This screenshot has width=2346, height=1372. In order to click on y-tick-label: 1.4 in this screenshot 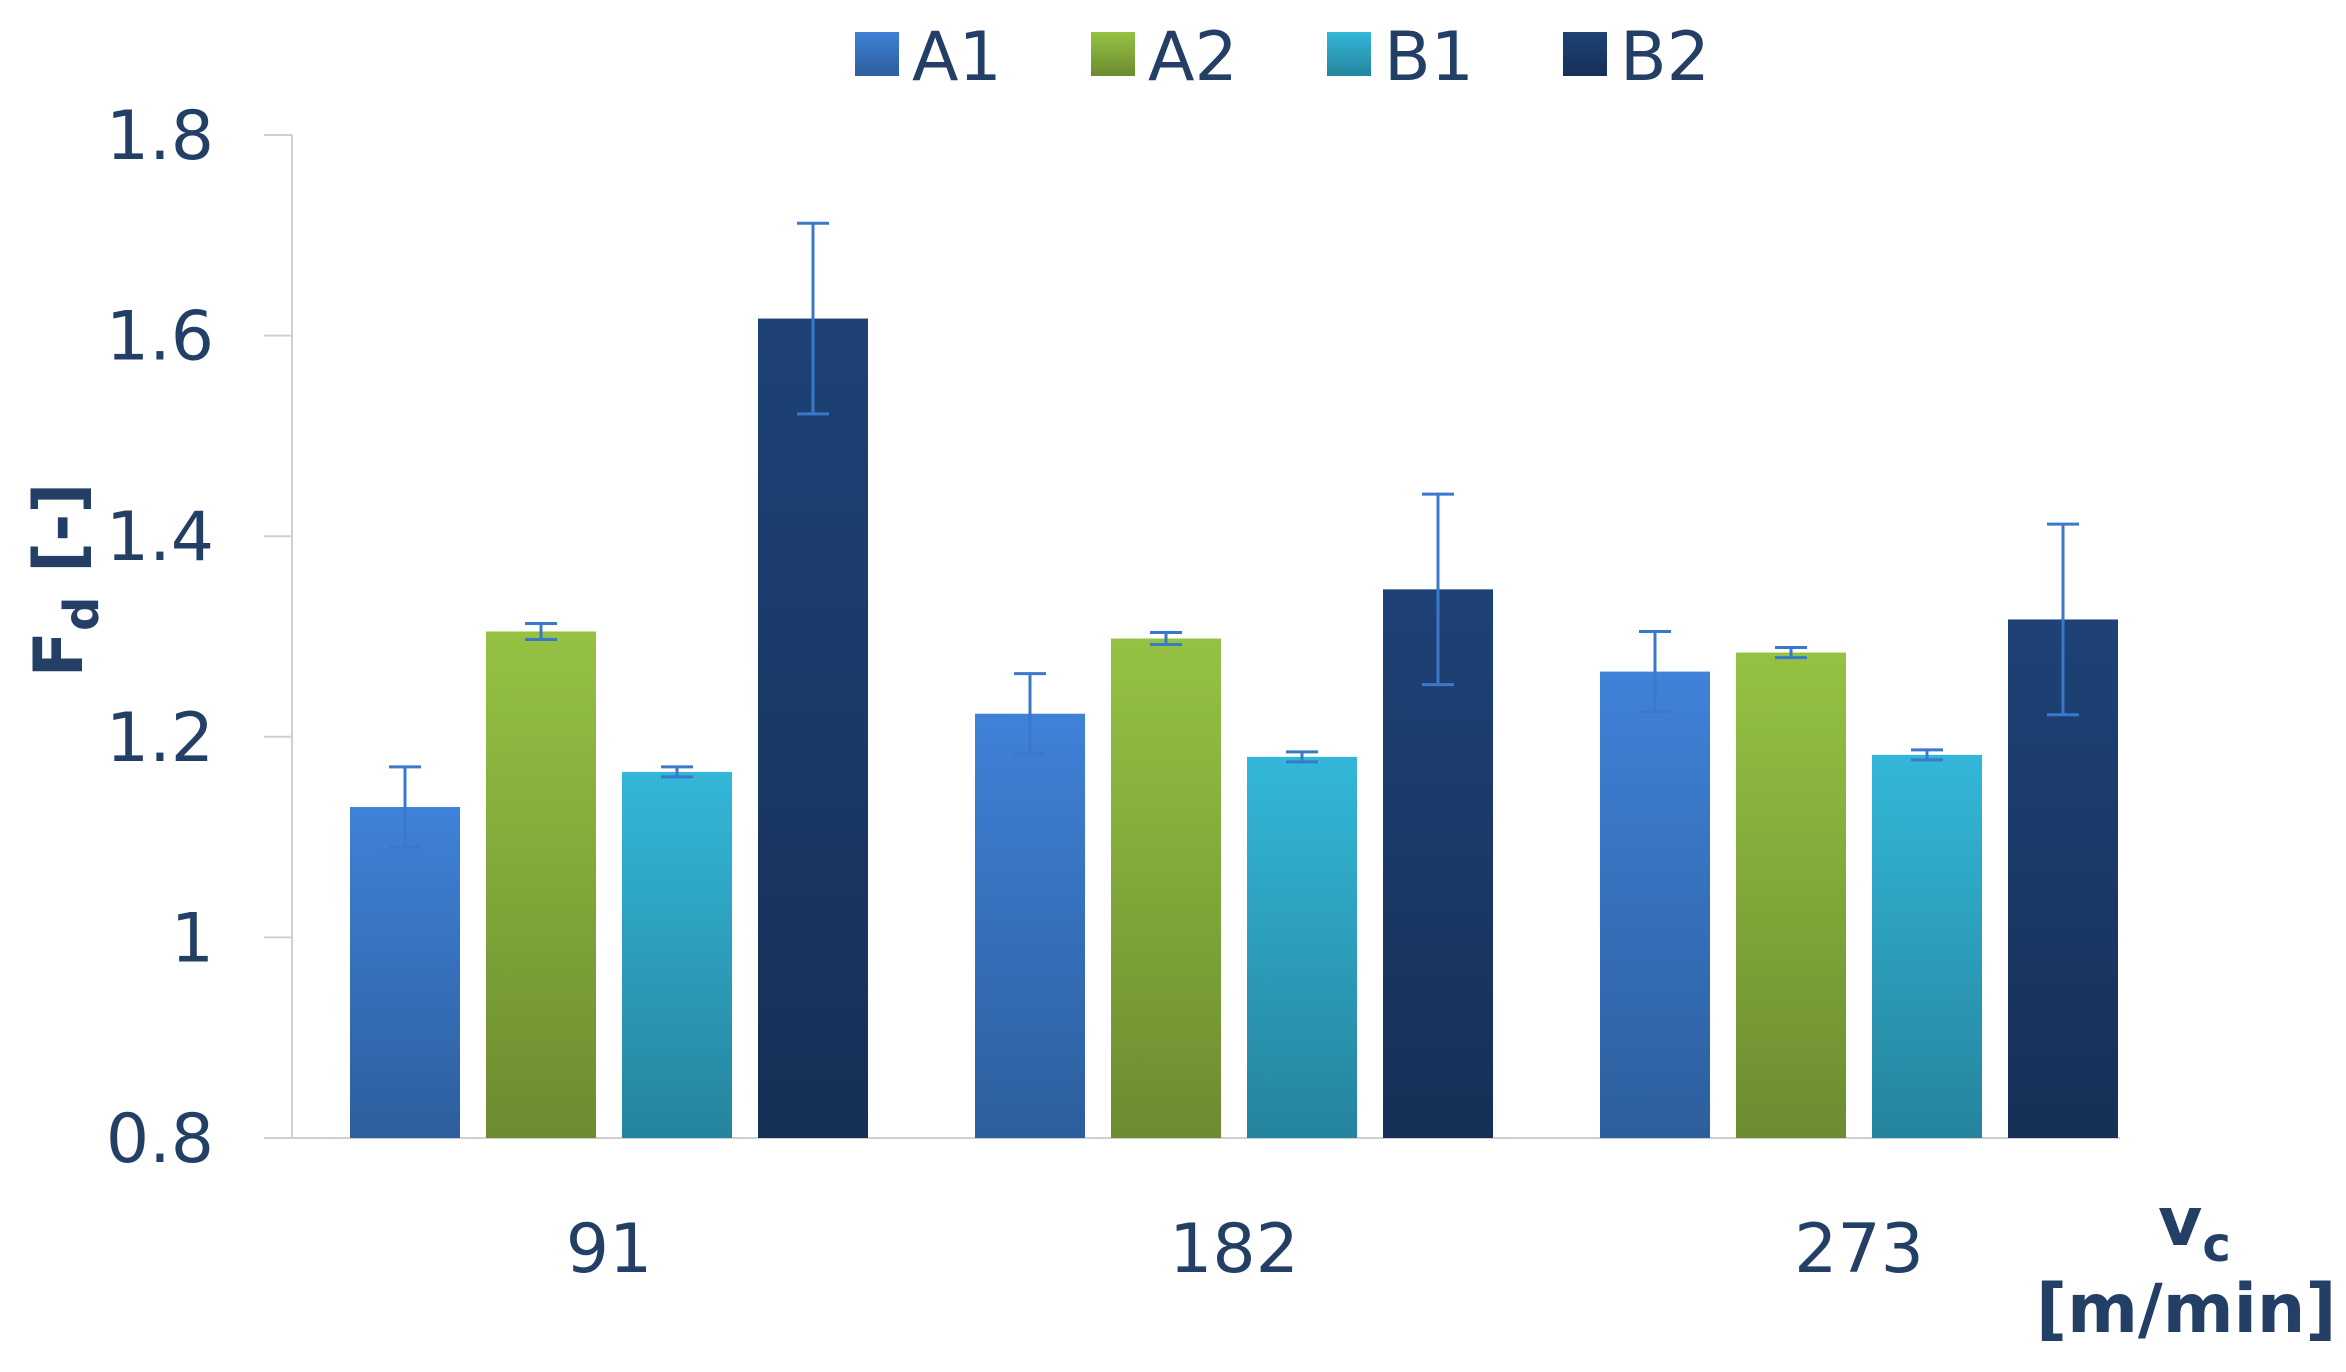, I will do `click(160, 537)`.